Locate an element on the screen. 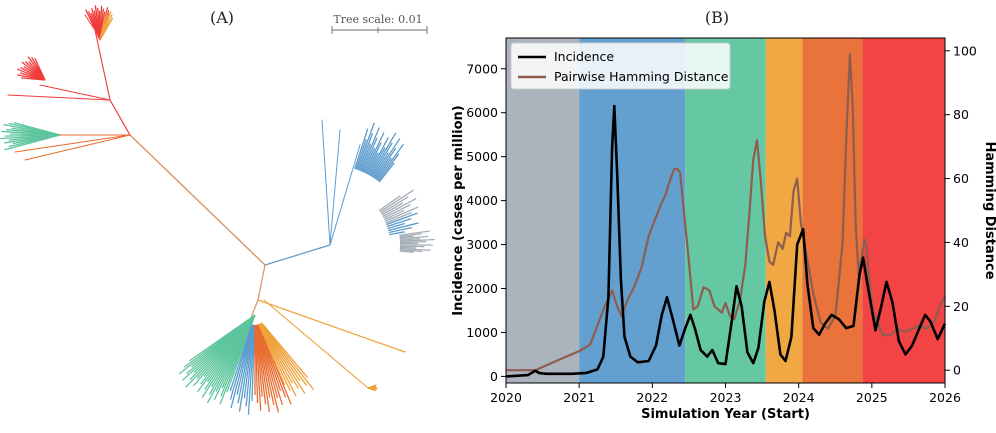 Image resolution: width=996 pixels, height=433 pixels. y-right-tick-label: 40 is located at coordinates (961, 242).